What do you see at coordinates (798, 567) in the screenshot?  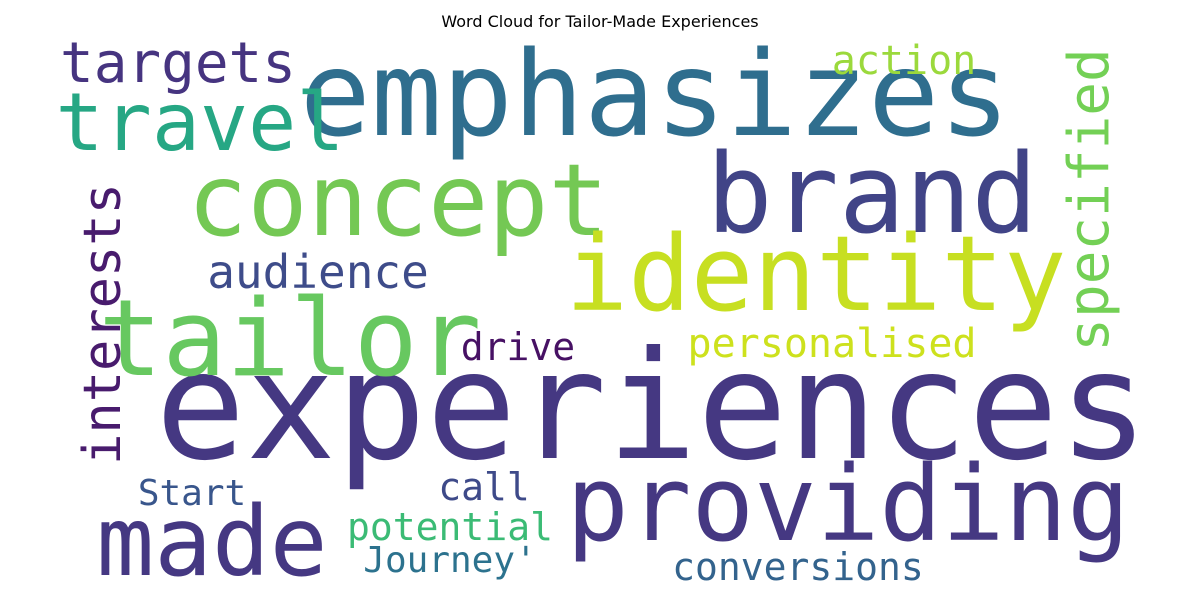 I see `word-conversions: conversions` at bounding box center [798, 567].